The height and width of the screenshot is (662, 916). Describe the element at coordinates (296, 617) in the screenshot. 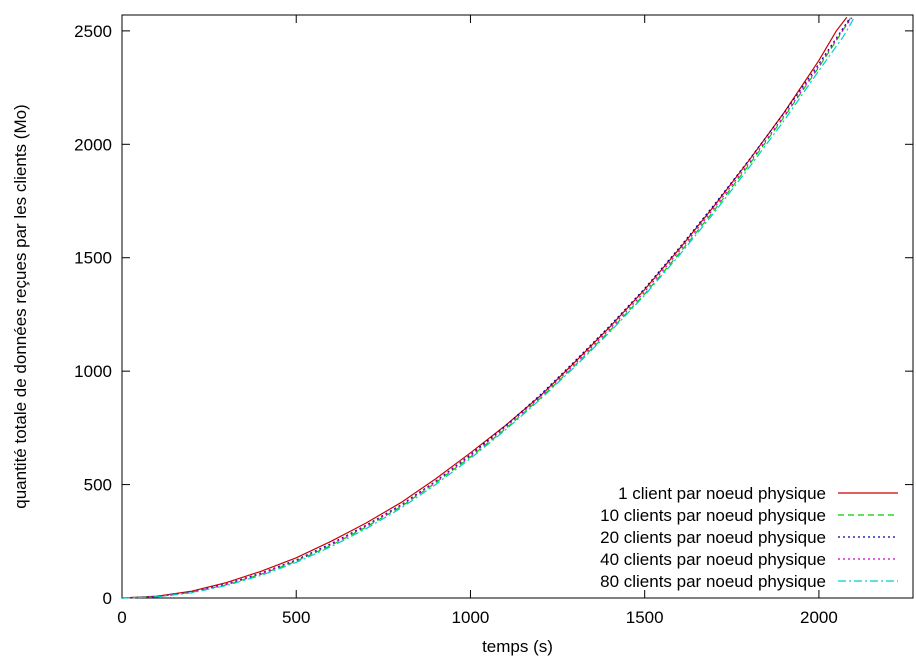

I see `x-tick-label-1: 500` at that location.